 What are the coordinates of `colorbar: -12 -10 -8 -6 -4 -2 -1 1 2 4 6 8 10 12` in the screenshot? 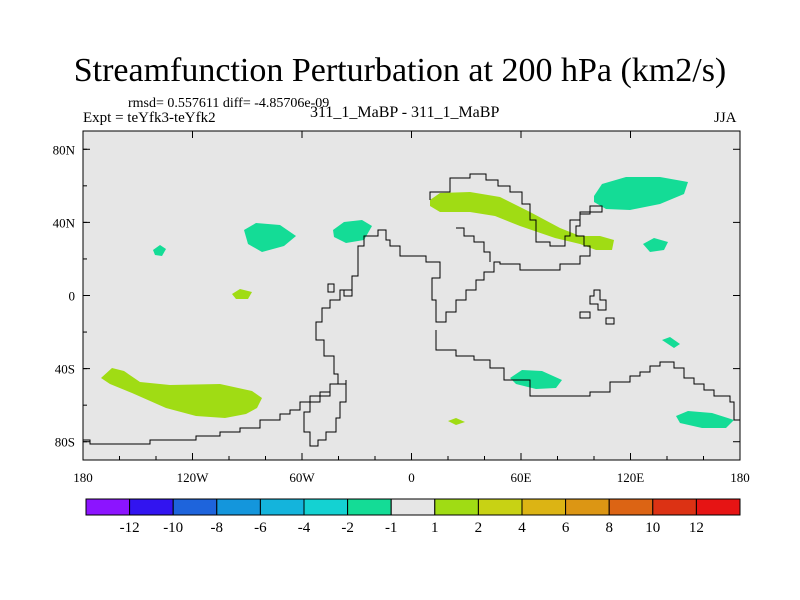 It's located at (413, 517).